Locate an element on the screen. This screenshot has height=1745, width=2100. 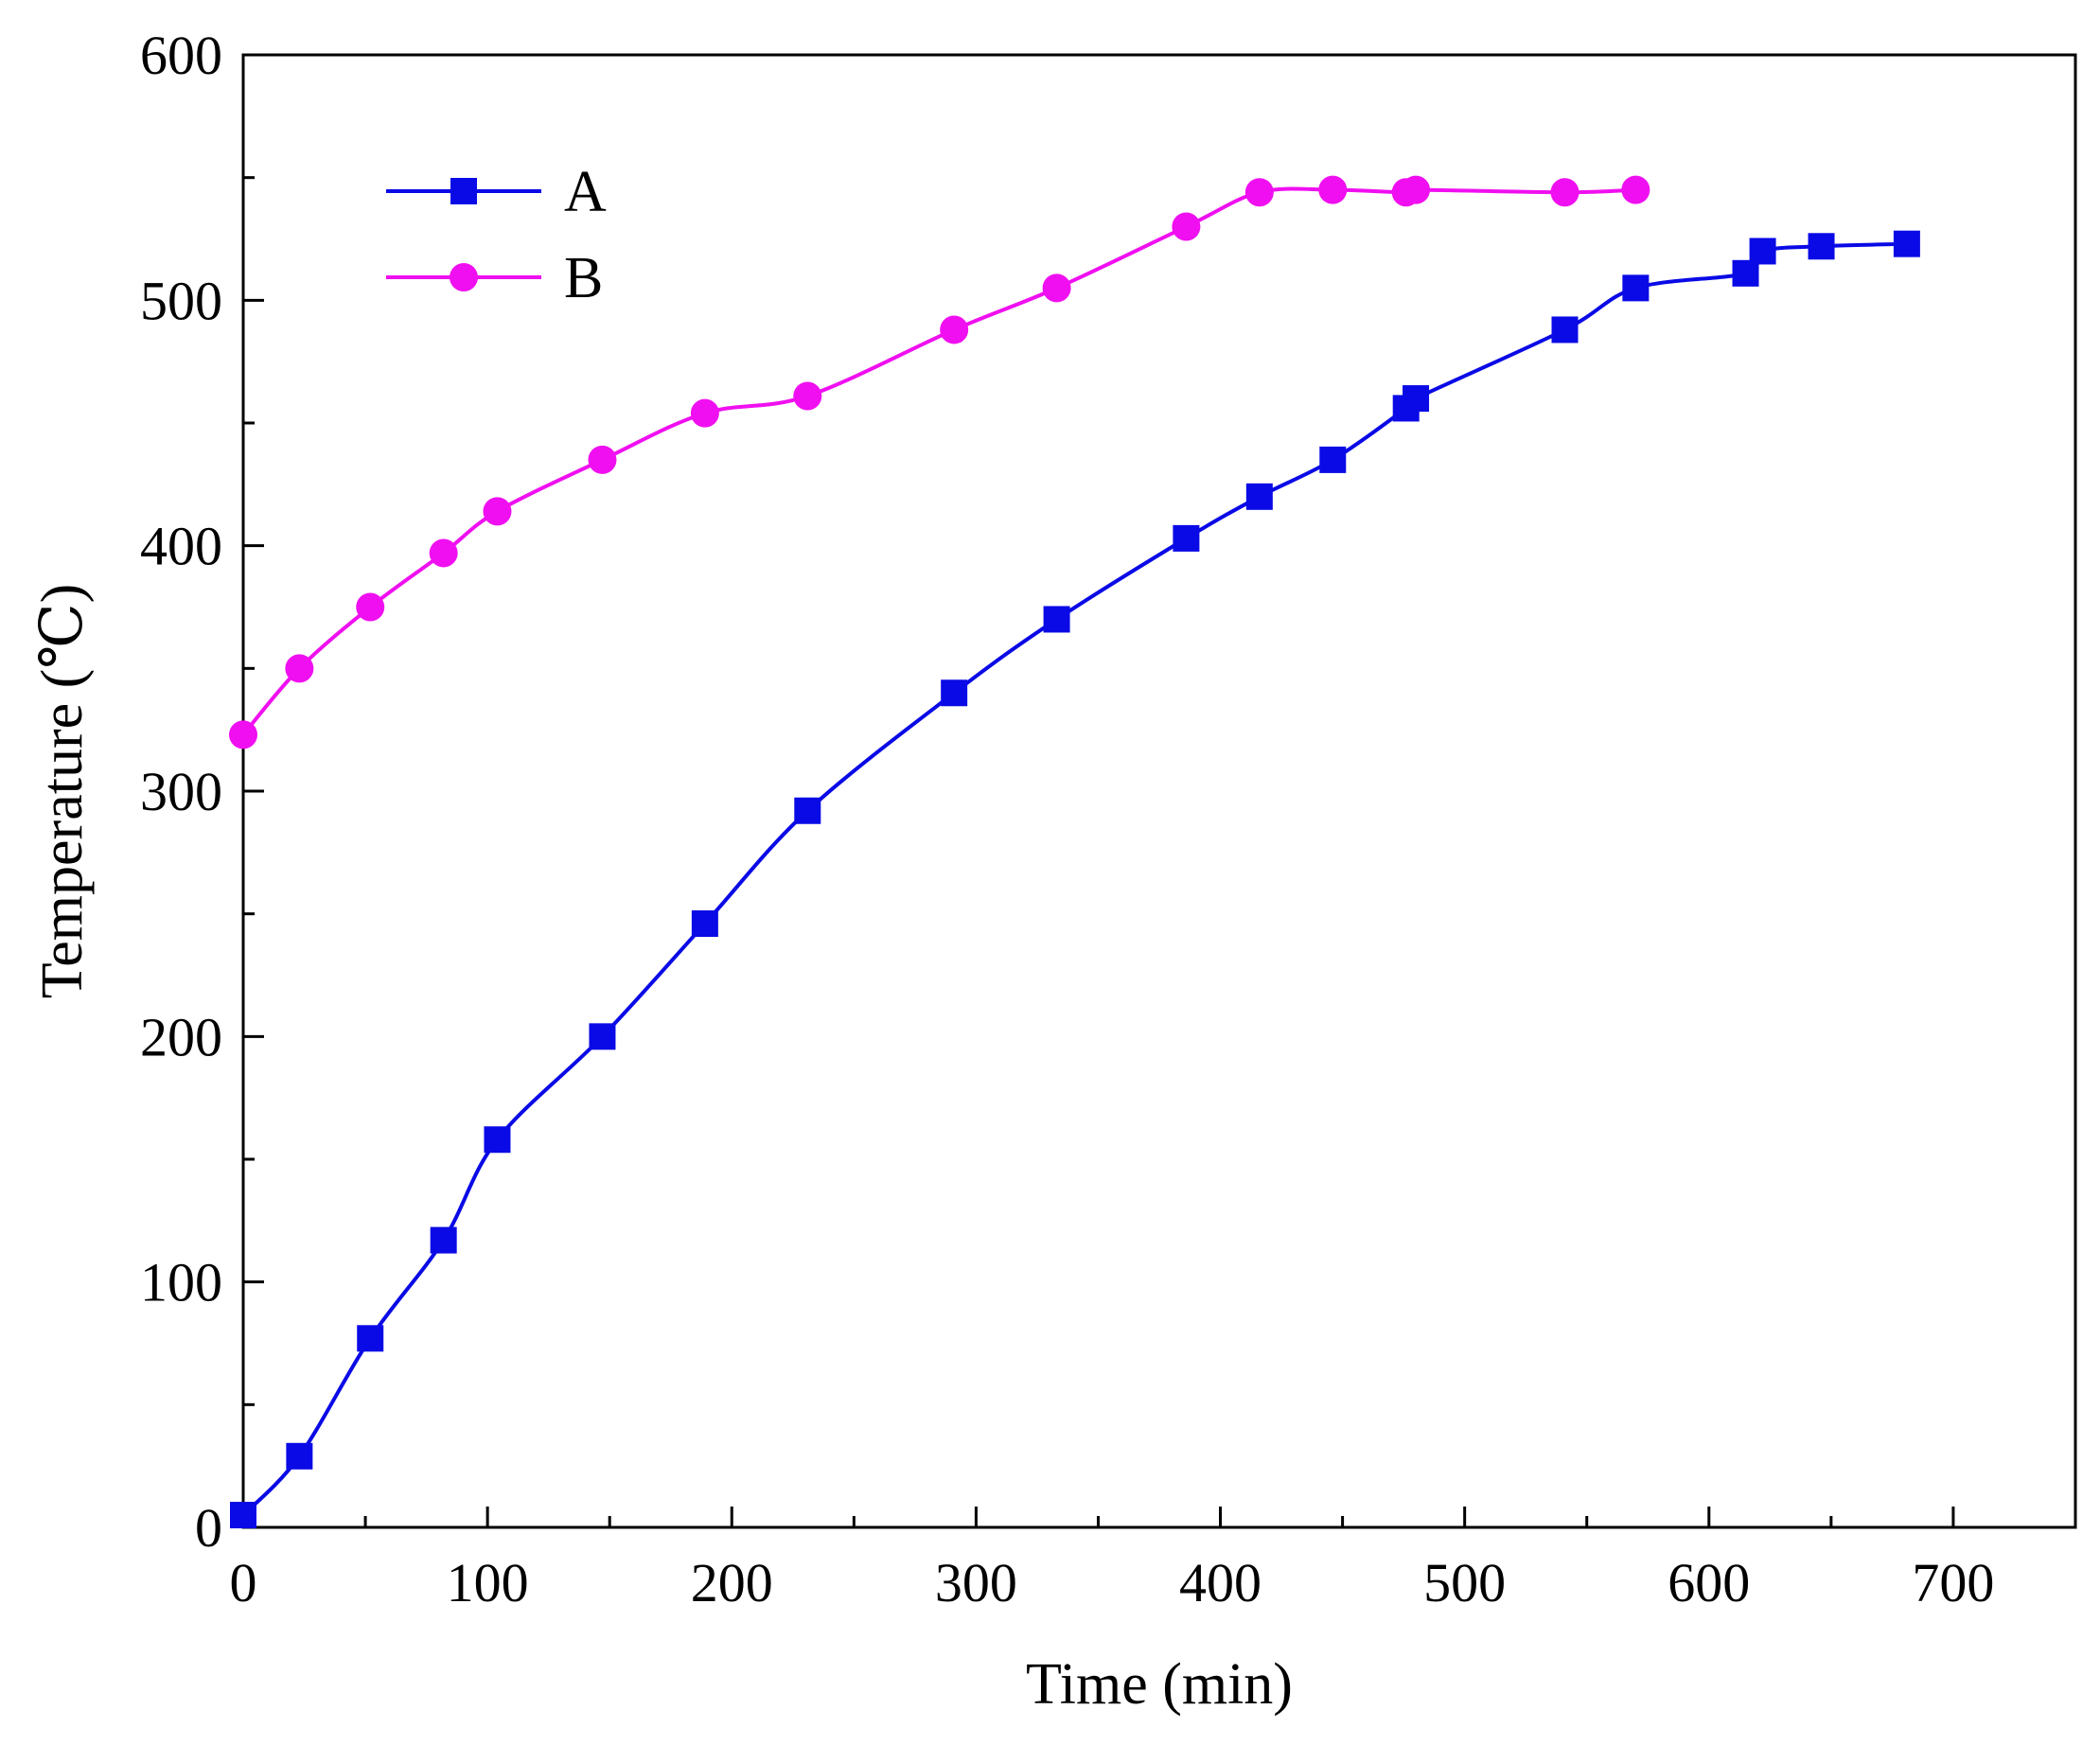
x-tick-label: 500 is located at coordinates (1464, 1582).